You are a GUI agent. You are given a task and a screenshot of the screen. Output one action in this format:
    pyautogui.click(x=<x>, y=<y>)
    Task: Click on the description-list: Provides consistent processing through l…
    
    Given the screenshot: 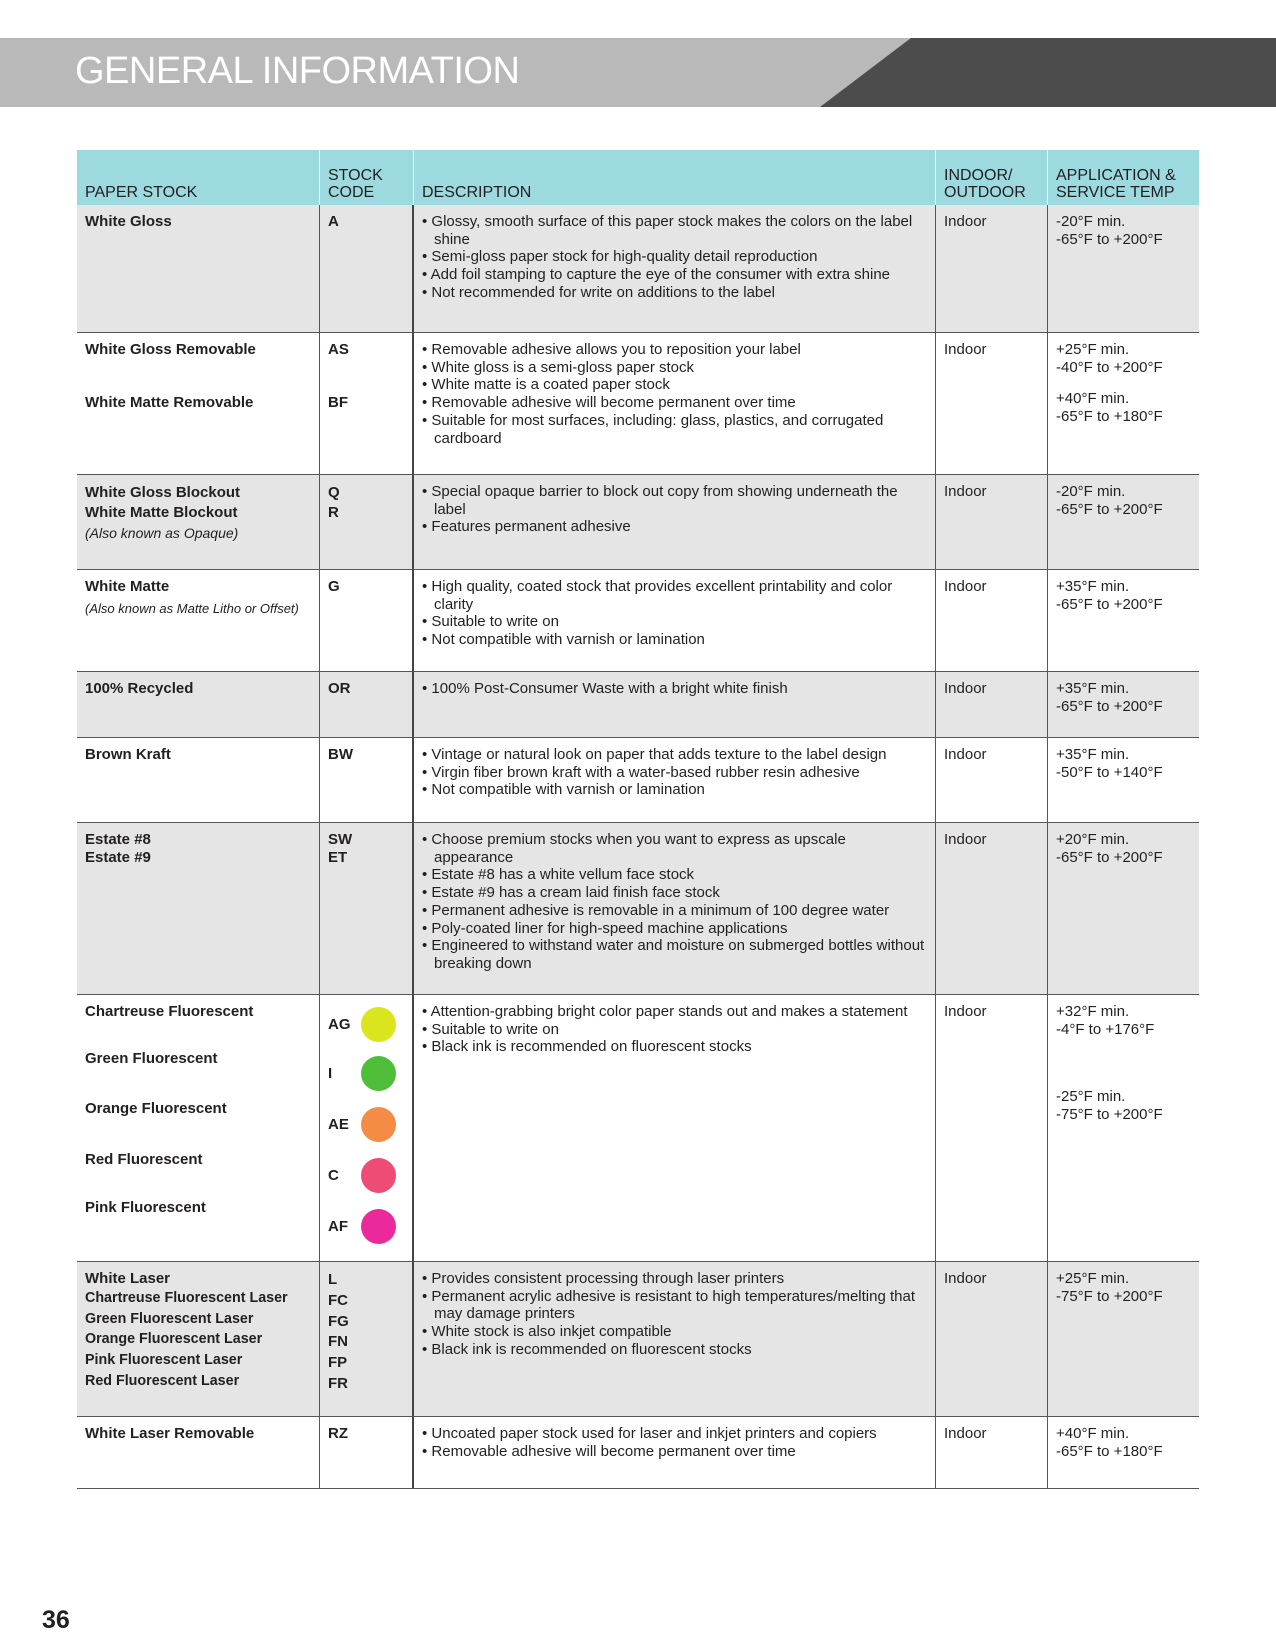 What is the action you would take?
    pyautogui.click(x=674, y=1314)
    